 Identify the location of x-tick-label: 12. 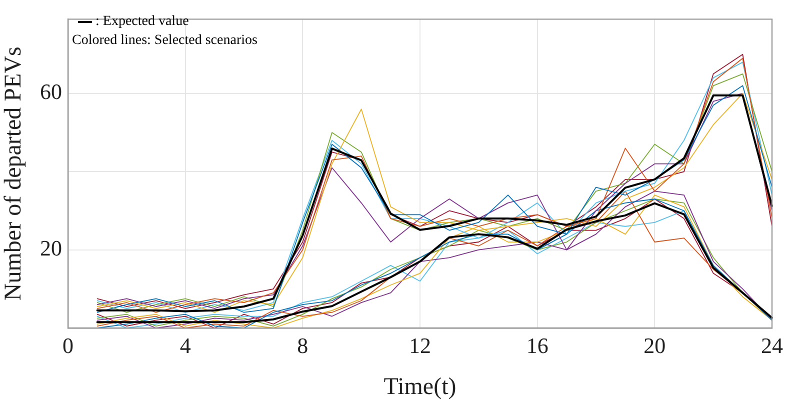
(420, 345).